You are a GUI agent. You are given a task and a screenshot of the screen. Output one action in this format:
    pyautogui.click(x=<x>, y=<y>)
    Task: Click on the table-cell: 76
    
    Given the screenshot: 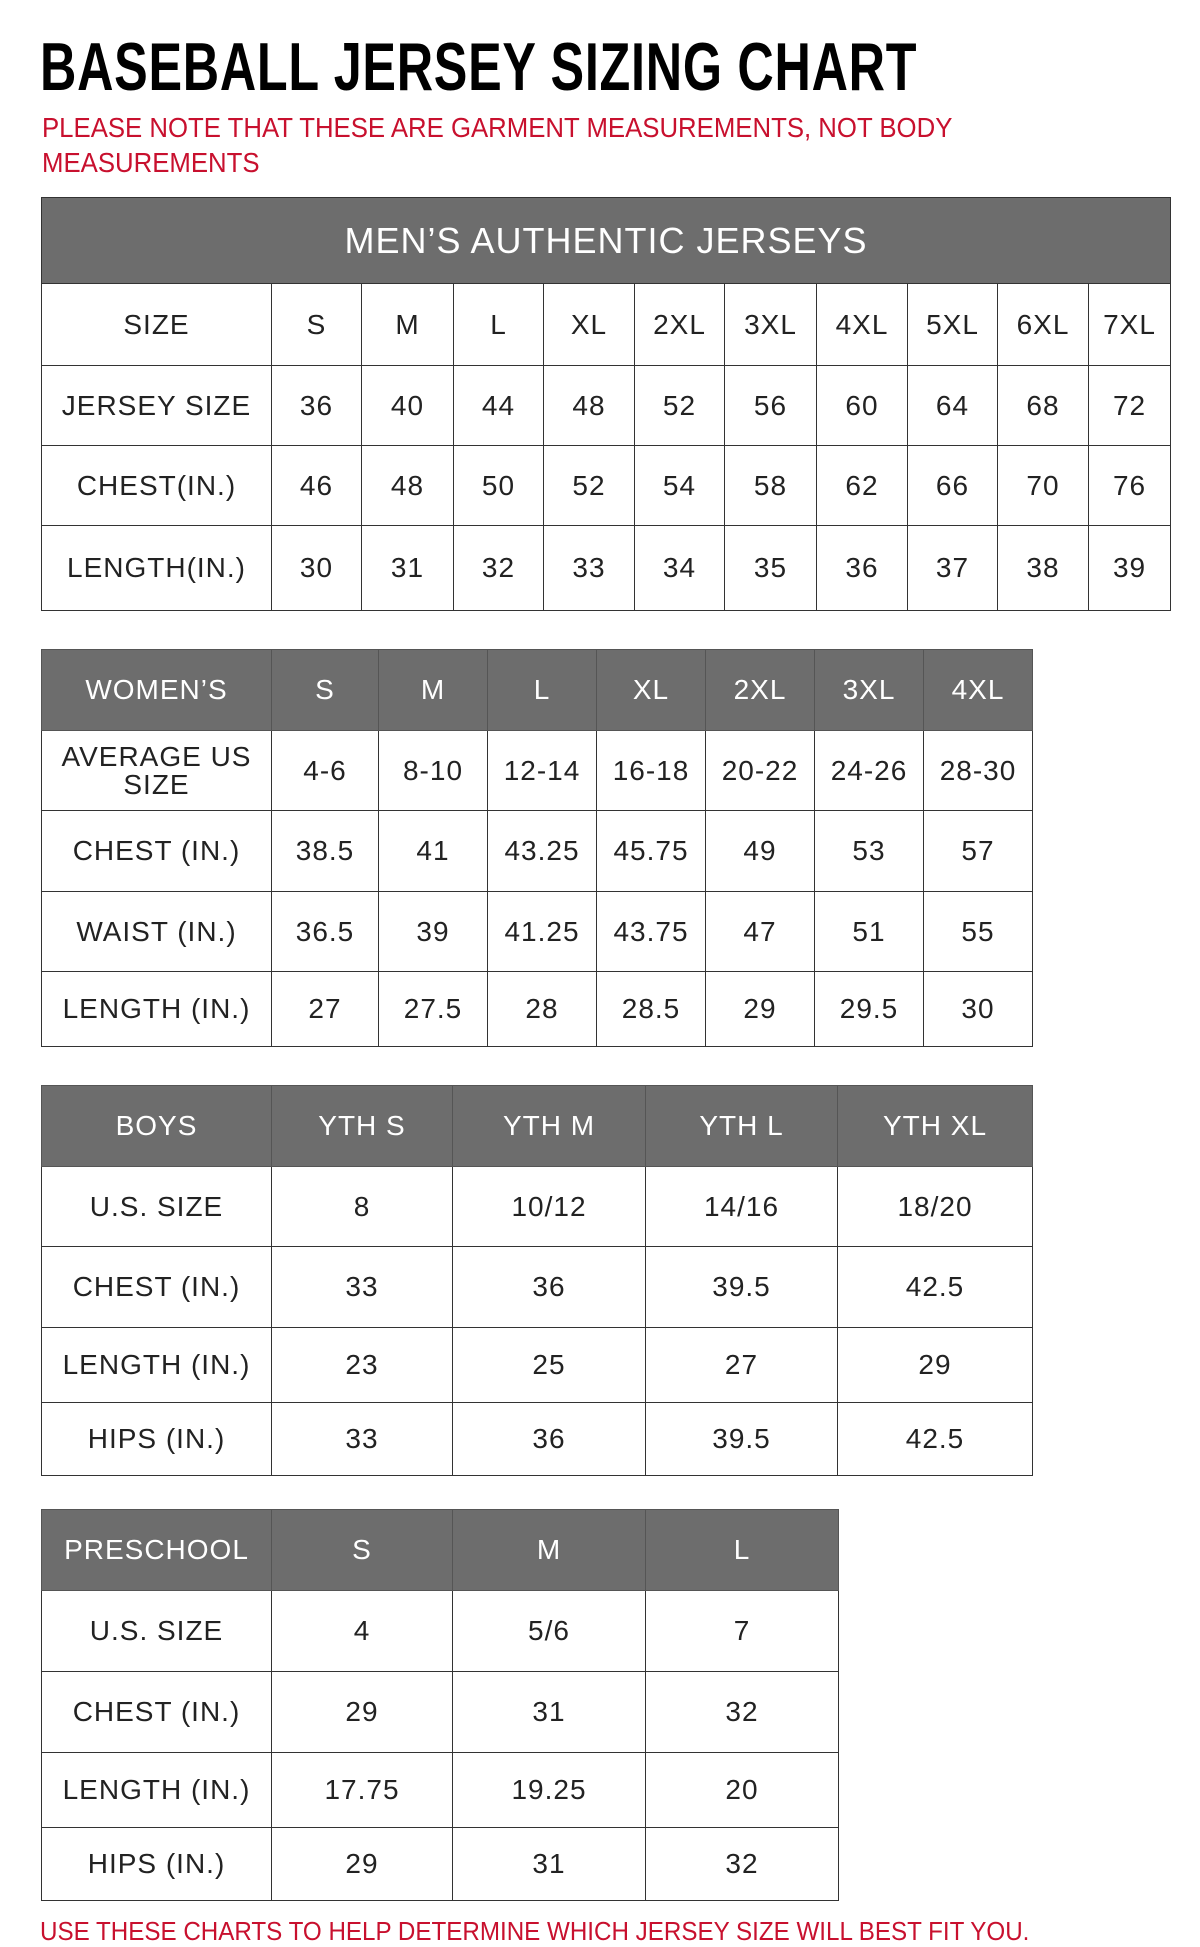 What is the action you would take?
    pyautogui.click(x=1129, y=485)
    